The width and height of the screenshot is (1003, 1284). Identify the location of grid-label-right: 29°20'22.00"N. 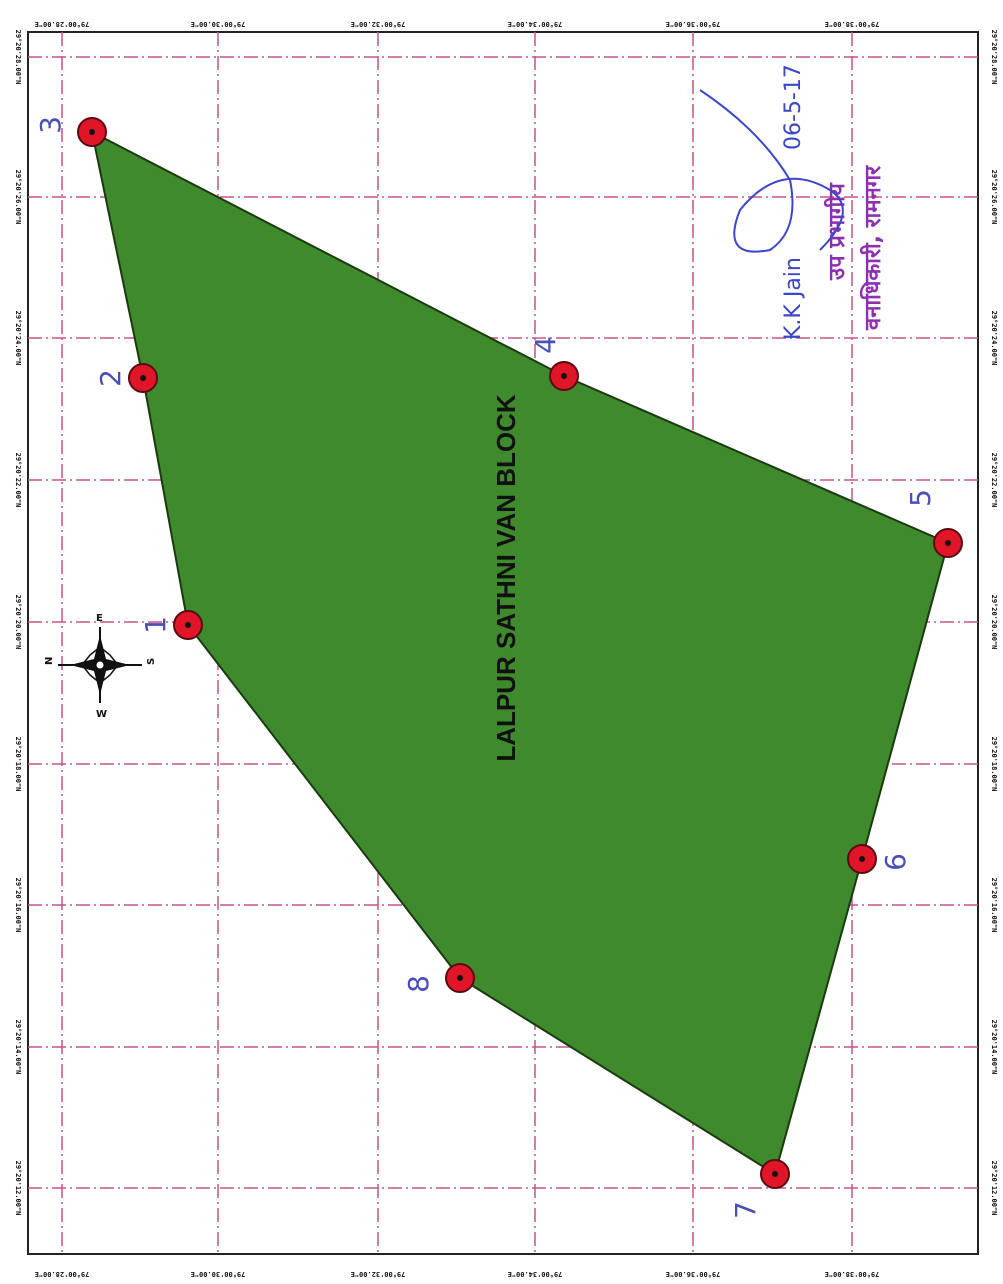
(994, 480).